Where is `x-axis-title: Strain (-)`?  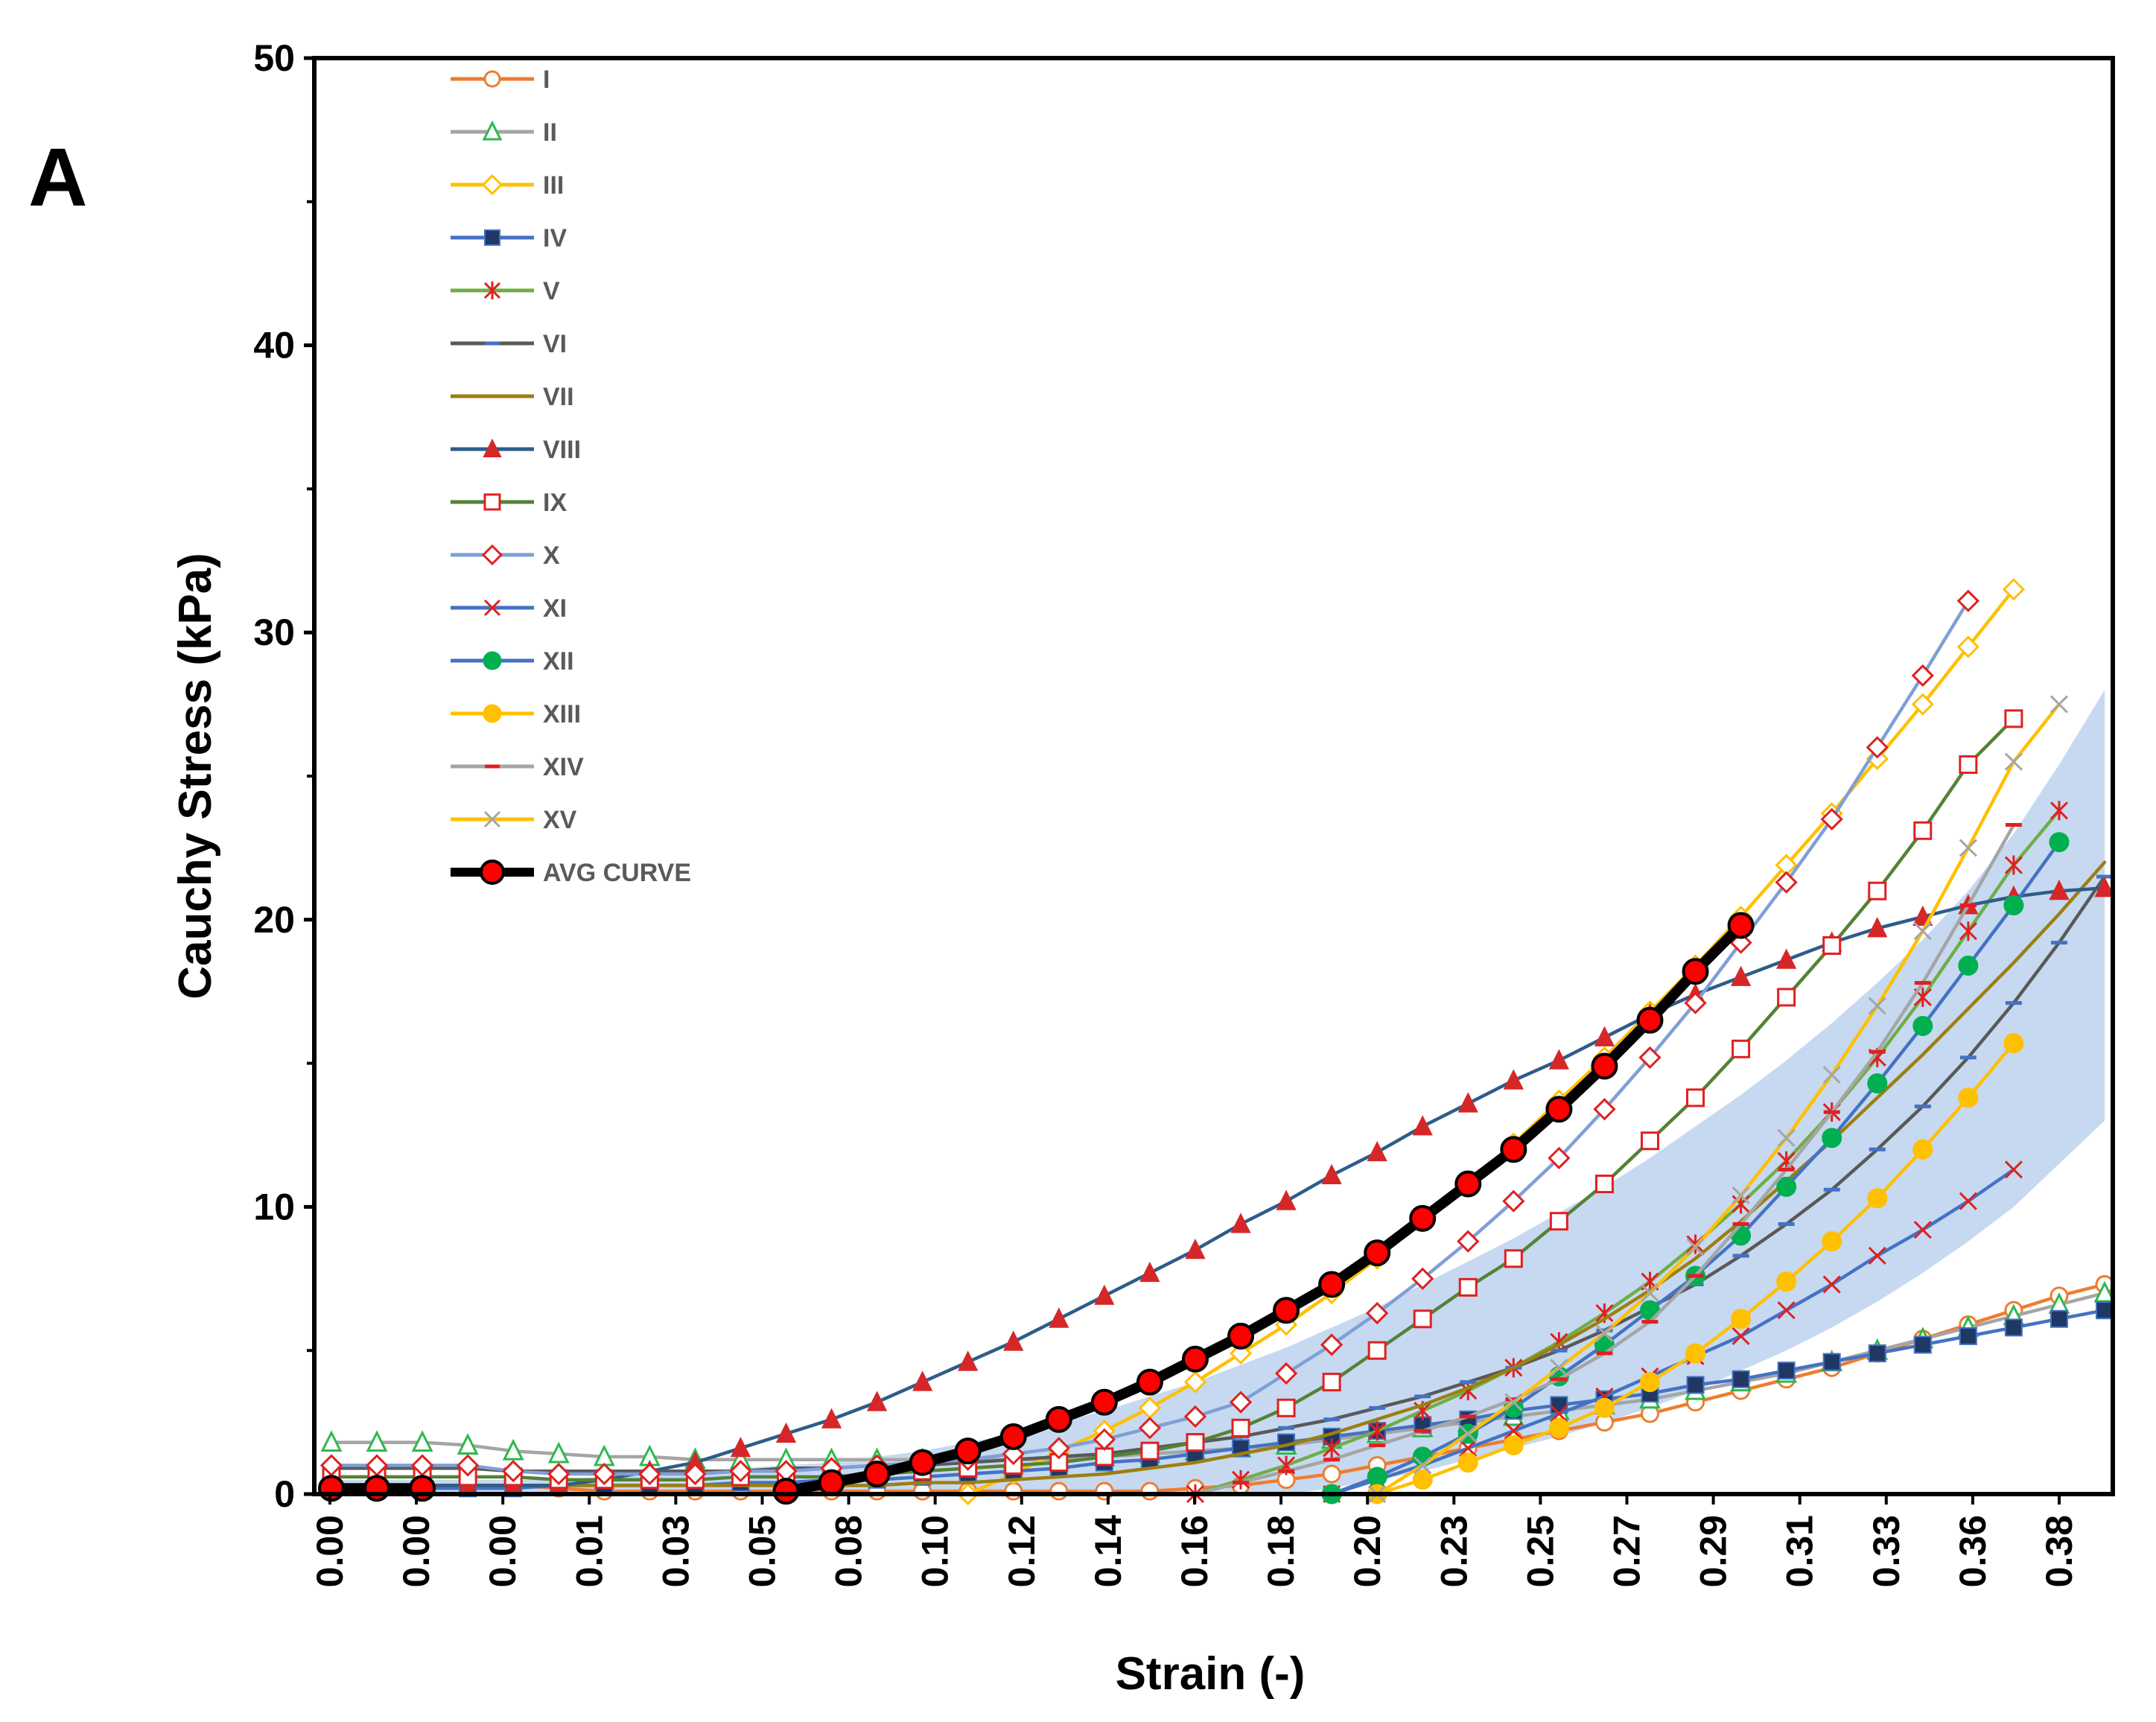 x-axis-title: Strain (-) is located at coordinates (1211, 1674).